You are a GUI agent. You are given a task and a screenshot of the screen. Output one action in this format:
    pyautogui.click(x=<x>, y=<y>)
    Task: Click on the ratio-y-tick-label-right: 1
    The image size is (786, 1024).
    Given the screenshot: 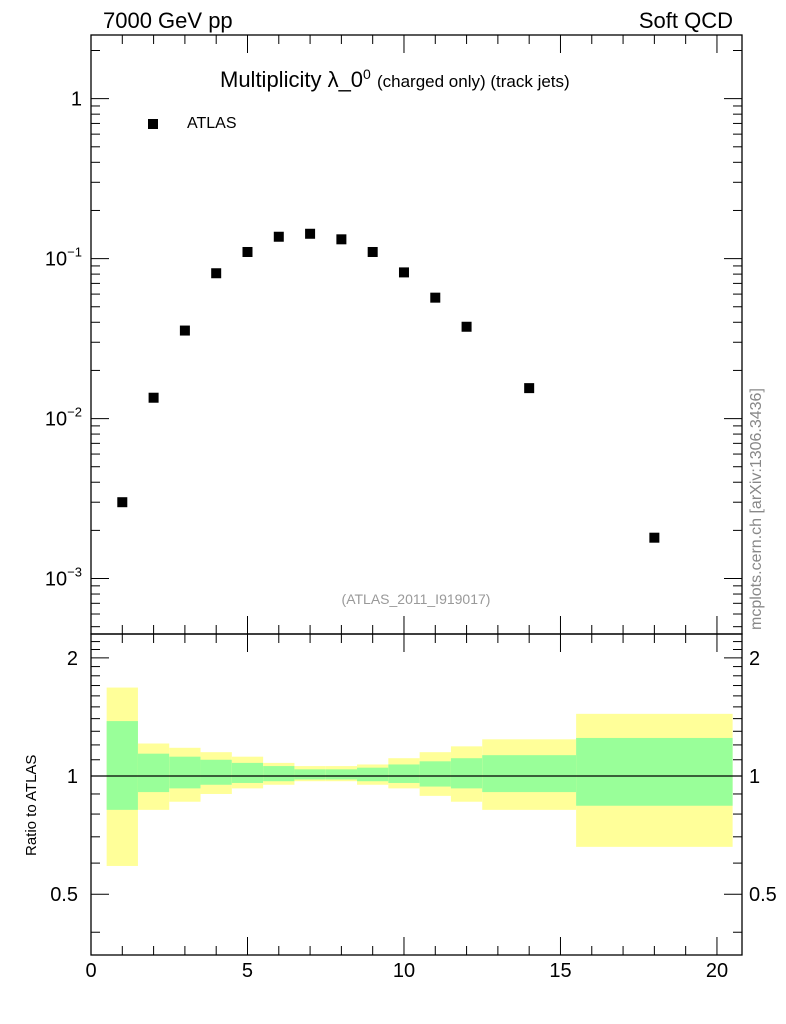 What is the action you would take?
    pyautogui.click(x=754, y=777)
    